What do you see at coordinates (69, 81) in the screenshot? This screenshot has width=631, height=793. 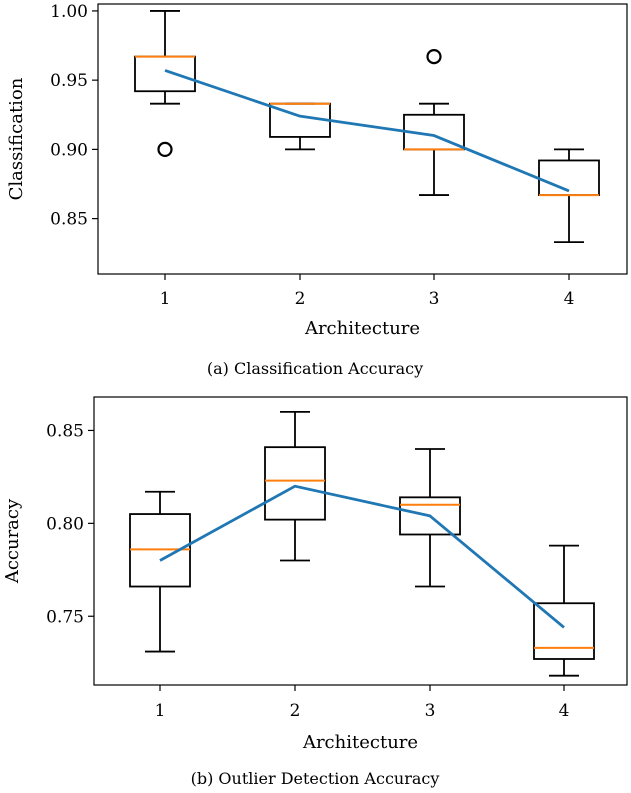 I see `y-tick-label: 0.95` at bounding box center [69, 81].